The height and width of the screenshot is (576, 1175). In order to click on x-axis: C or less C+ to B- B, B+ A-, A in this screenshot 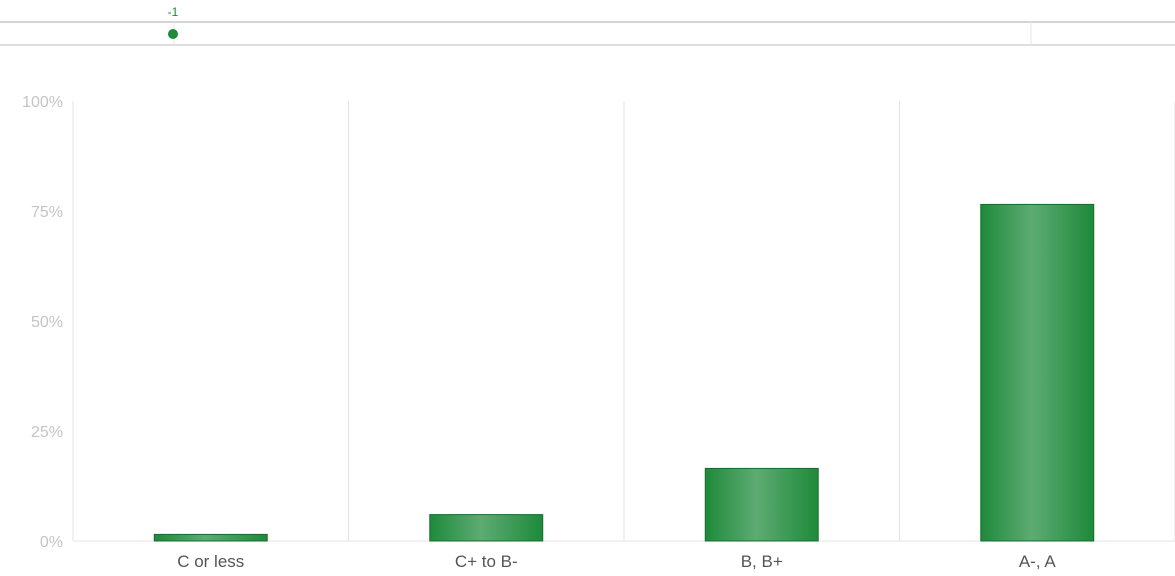, I will do `click(616, 561)`.